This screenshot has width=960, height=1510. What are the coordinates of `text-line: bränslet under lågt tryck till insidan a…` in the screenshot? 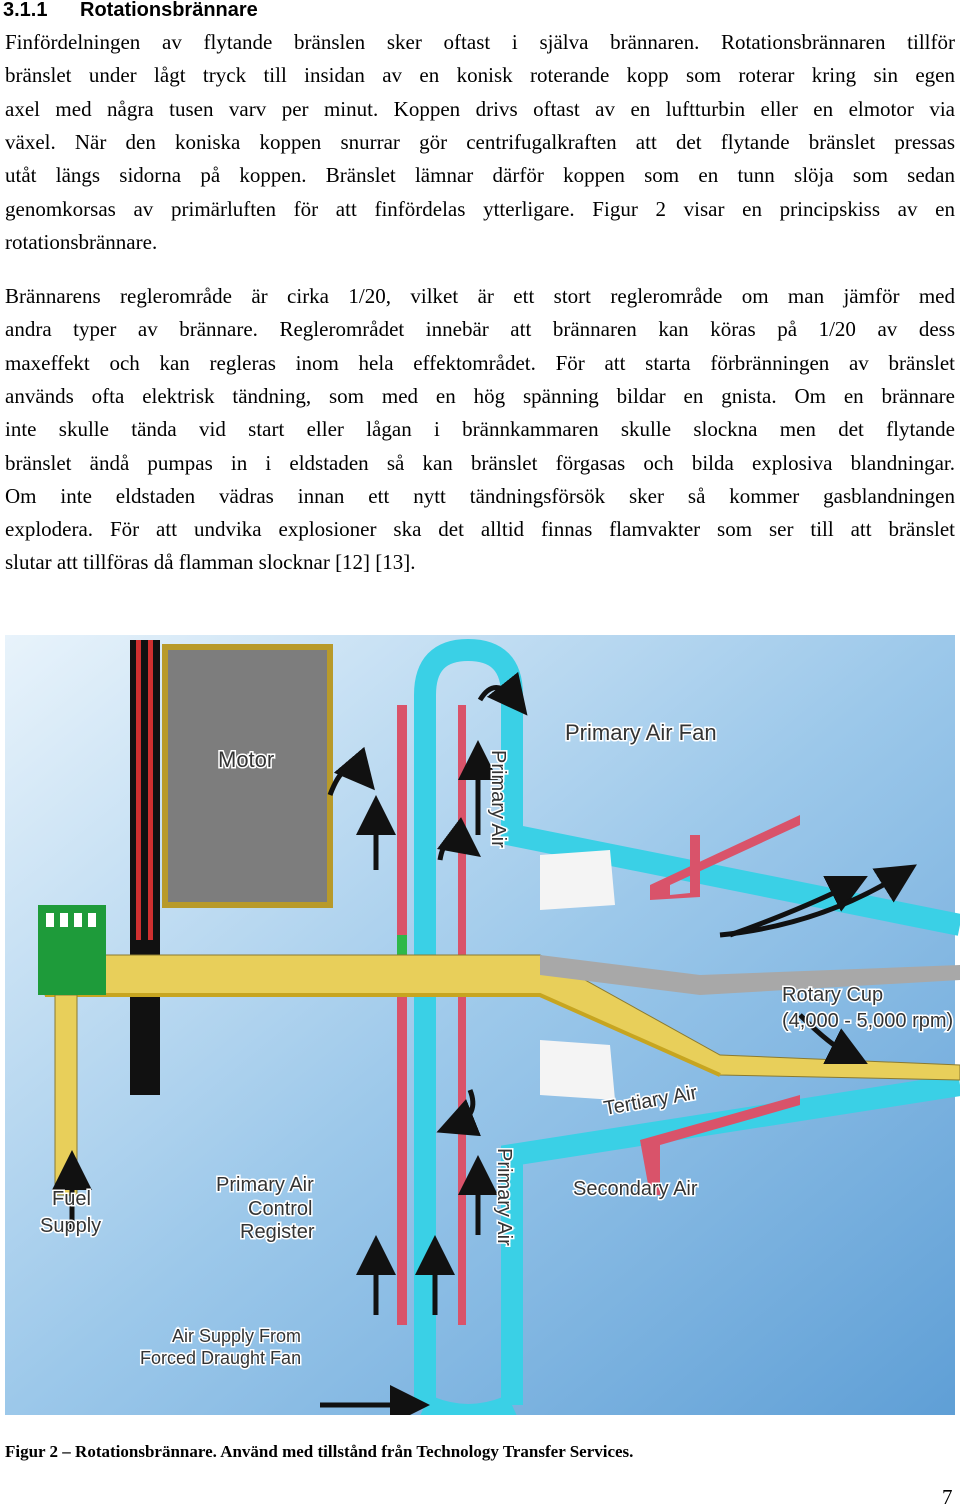 It's located at (480, 75).